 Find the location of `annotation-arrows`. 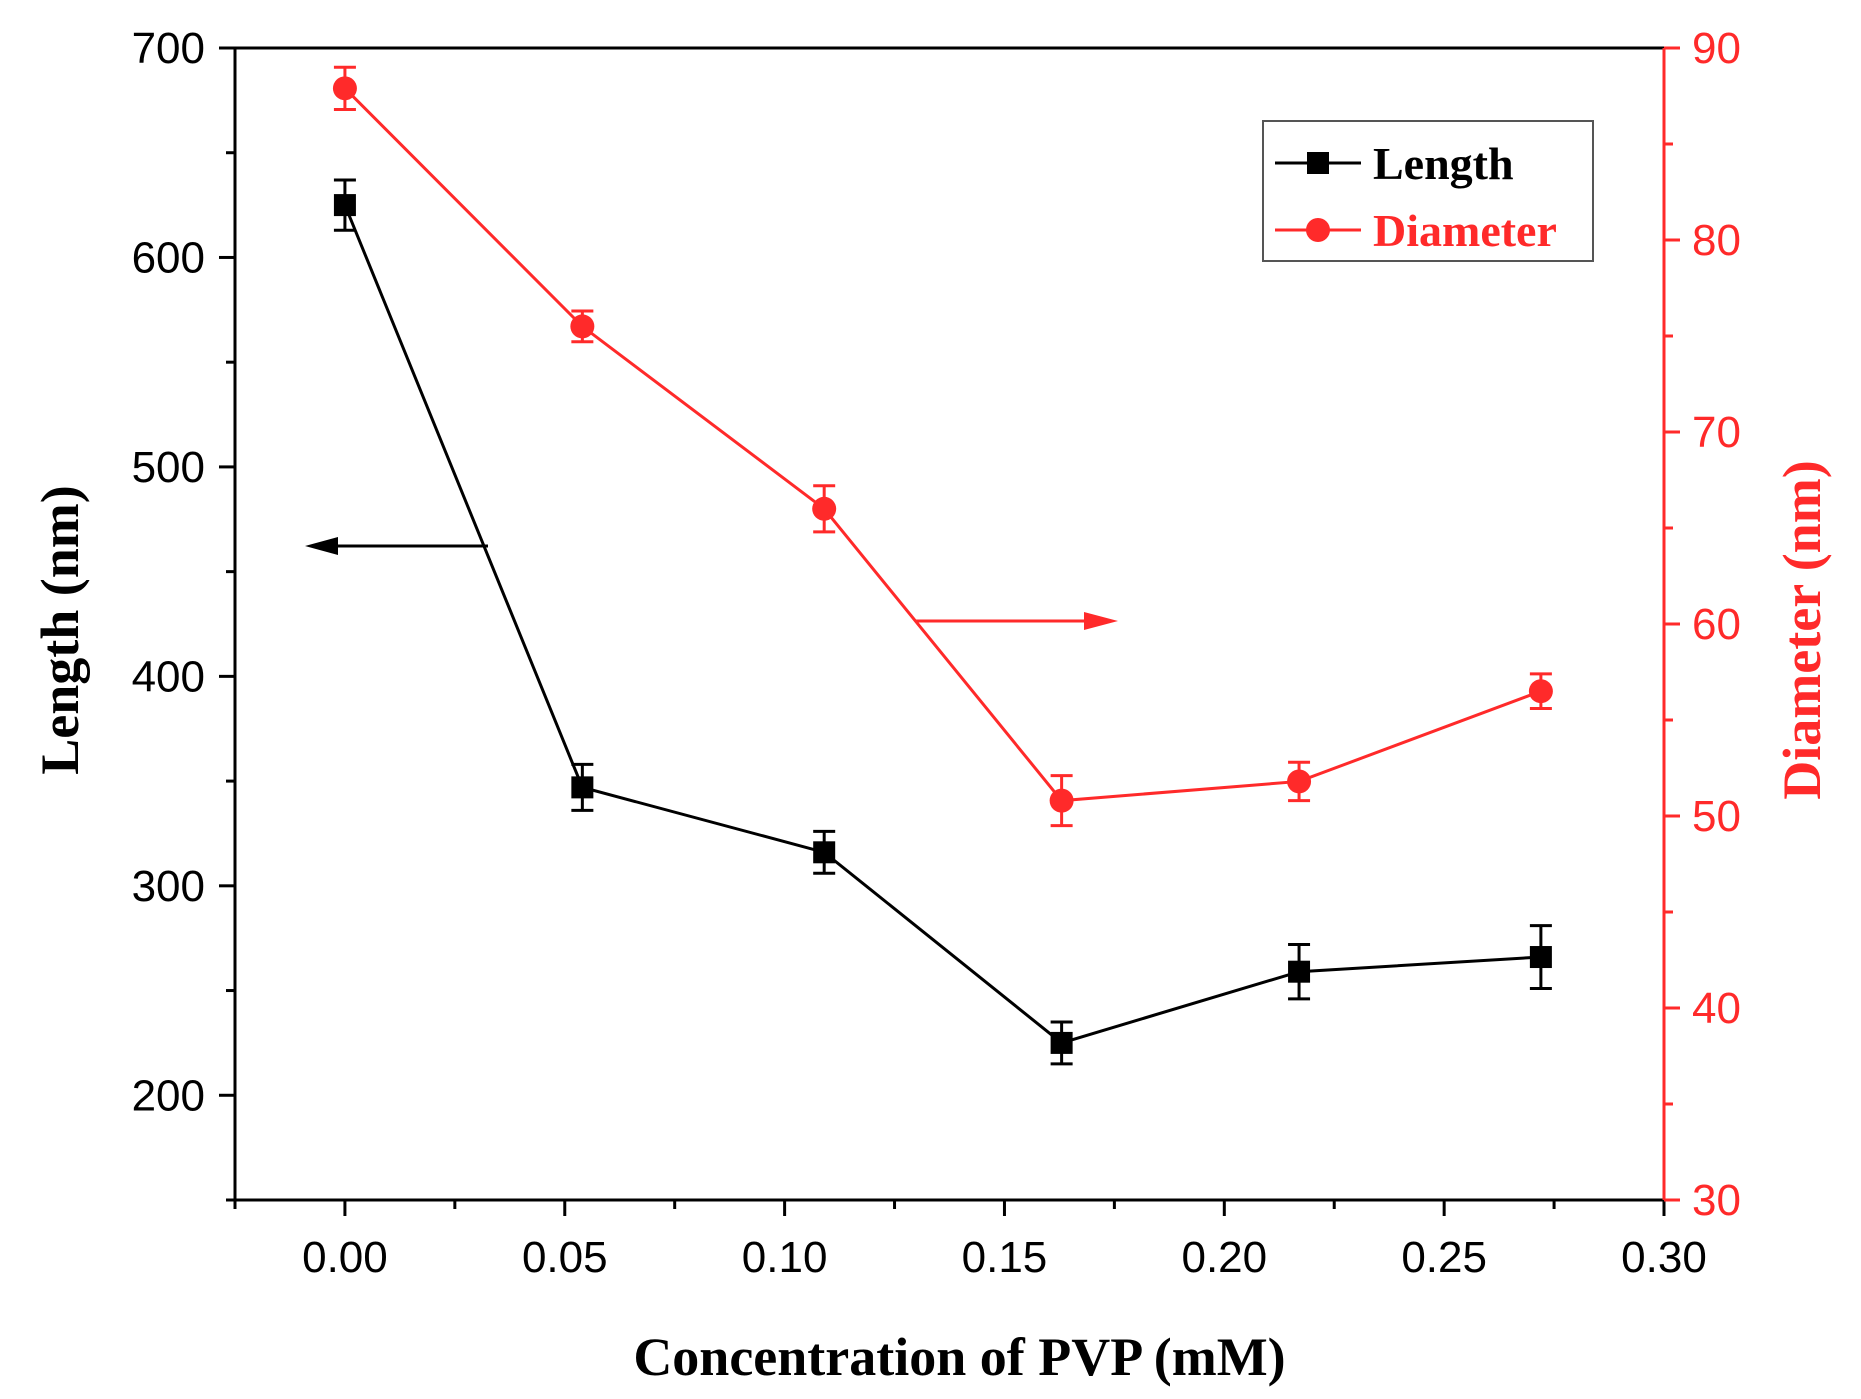

annotation-arrows is located at coordinates (711, 583).